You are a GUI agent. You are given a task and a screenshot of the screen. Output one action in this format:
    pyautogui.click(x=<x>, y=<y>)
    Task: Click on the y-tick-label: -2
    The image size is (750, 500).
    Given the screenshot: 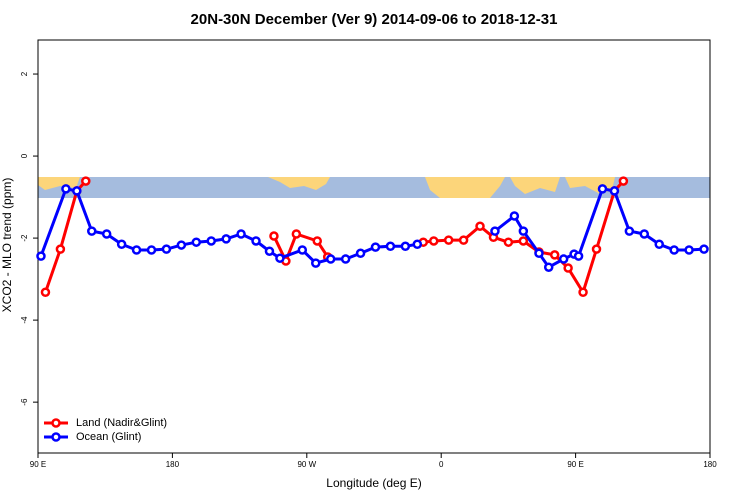 What is the action you would take?
    pyautogui.click(x=24, y=238)
    